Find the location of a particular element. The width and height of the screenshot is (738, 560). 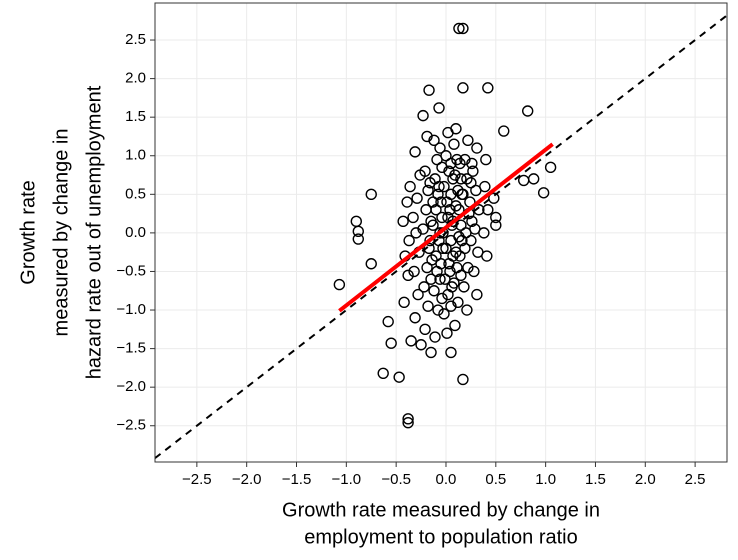

x-tick-label: 1.5 is located at coordinates (595, 479).